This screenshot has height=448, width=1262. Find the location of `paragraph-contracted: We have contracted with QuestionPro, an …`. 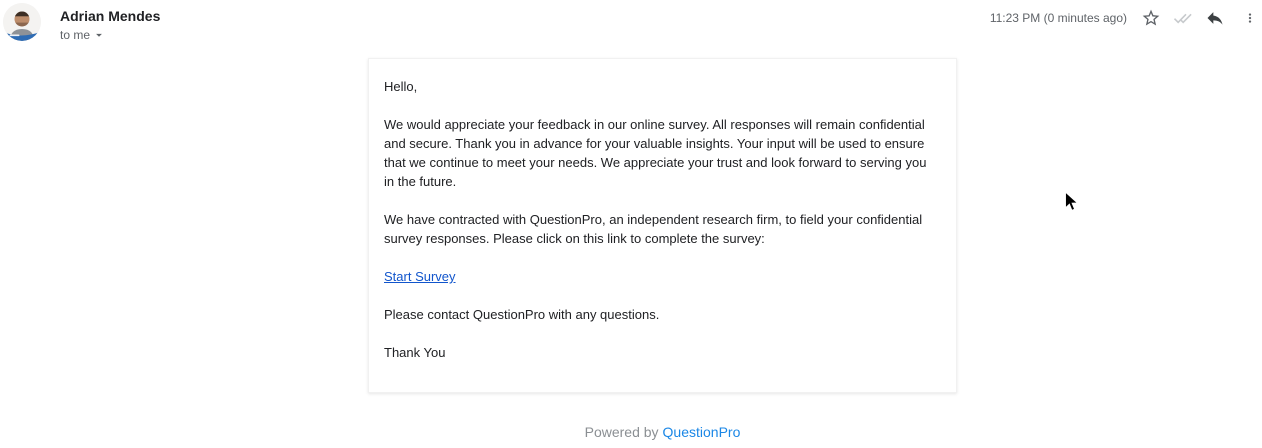

paragraph-contracted: We have contracted with QuestionPro, an … is located at coordinates (653, 229).